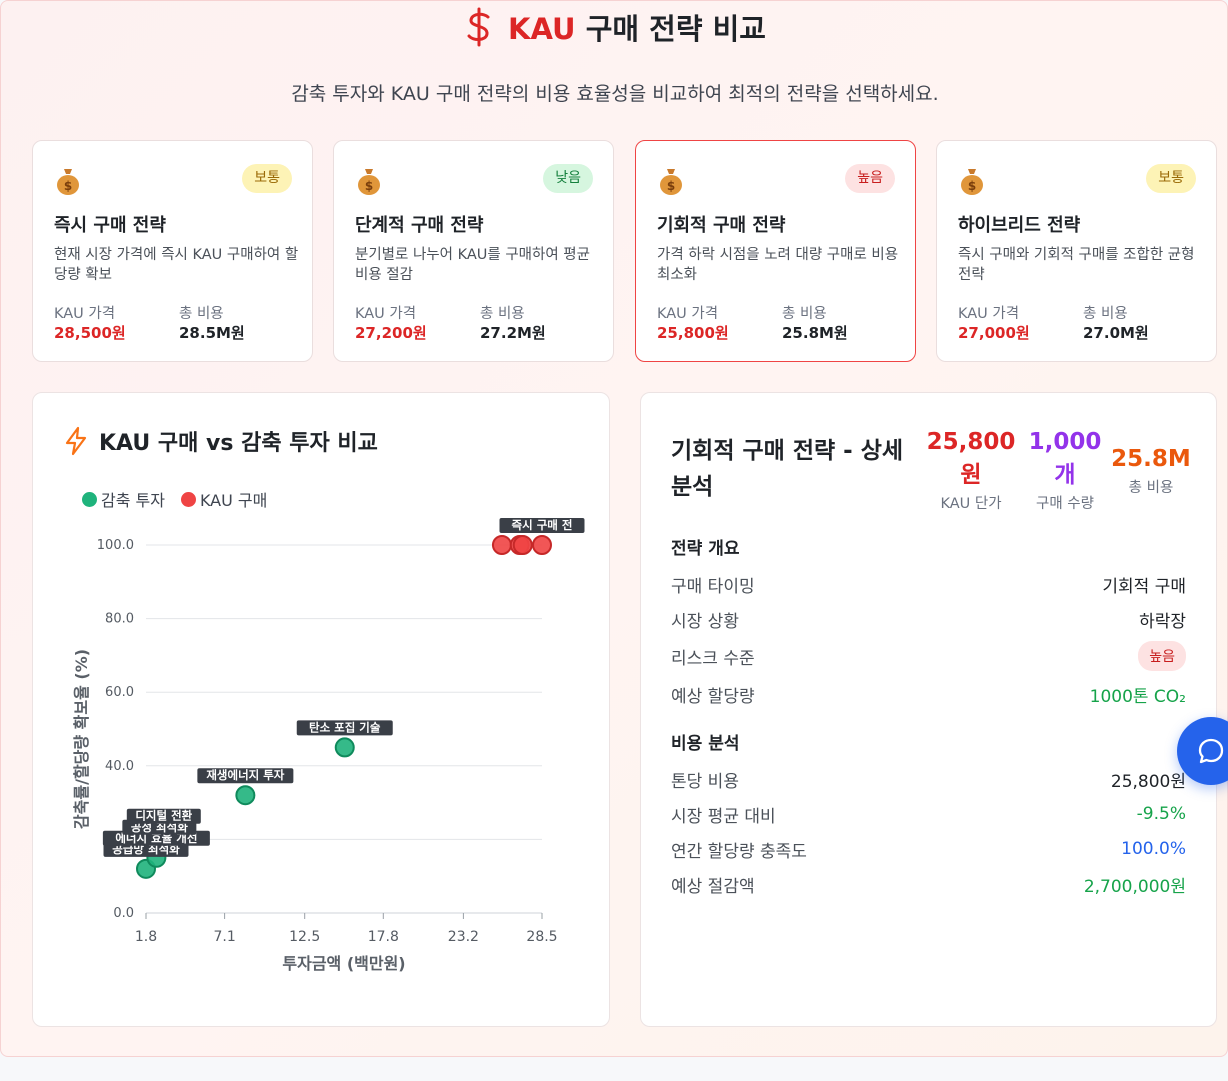  I want to click on card-title: 단계적 구매 전략, so click(419, 225).